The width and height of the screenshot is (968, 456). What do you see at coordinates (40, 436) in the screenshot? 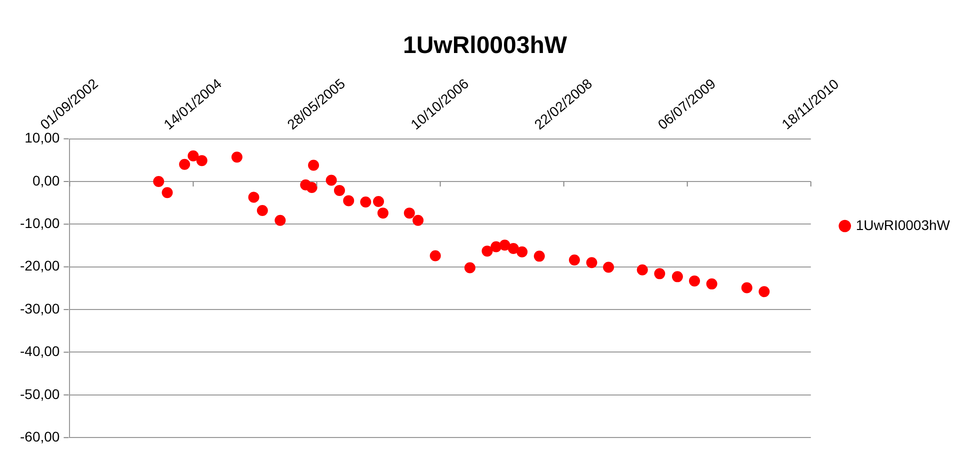
I see `y-tick-label: -60,00` at bounding box center [40, 436].